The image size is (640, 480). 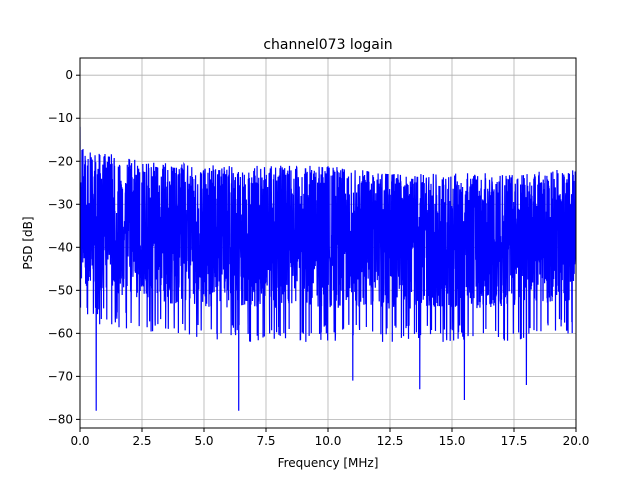 I want to click on y-axis-ticks: 0 −10 −20 −30 −40 −50 −60 −70 −80, so click(x=64, y=247).